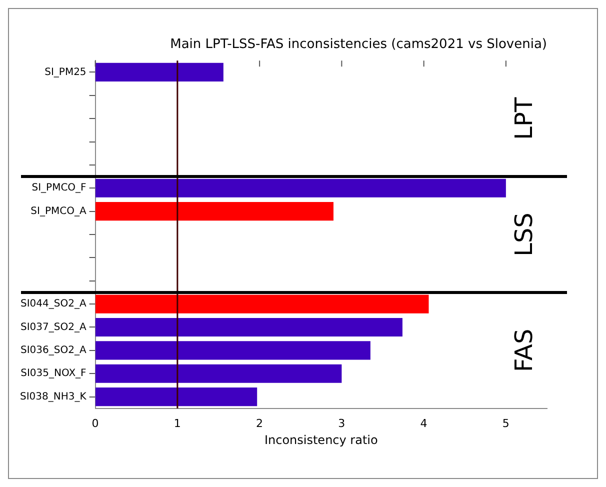  What do you see at coordinates (53, 350) in the screenshot?
I see `y-tick-label: SI036_SO2_A` at bounding box center [53, 350].